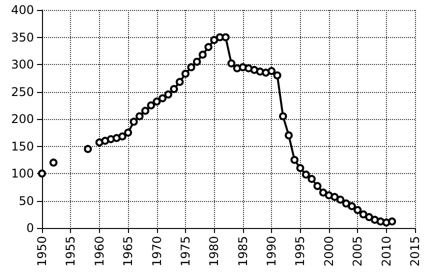  Describe the element at coordinates (30, 228) in the screenshot. I see `y-tick-label: 0` at that location.